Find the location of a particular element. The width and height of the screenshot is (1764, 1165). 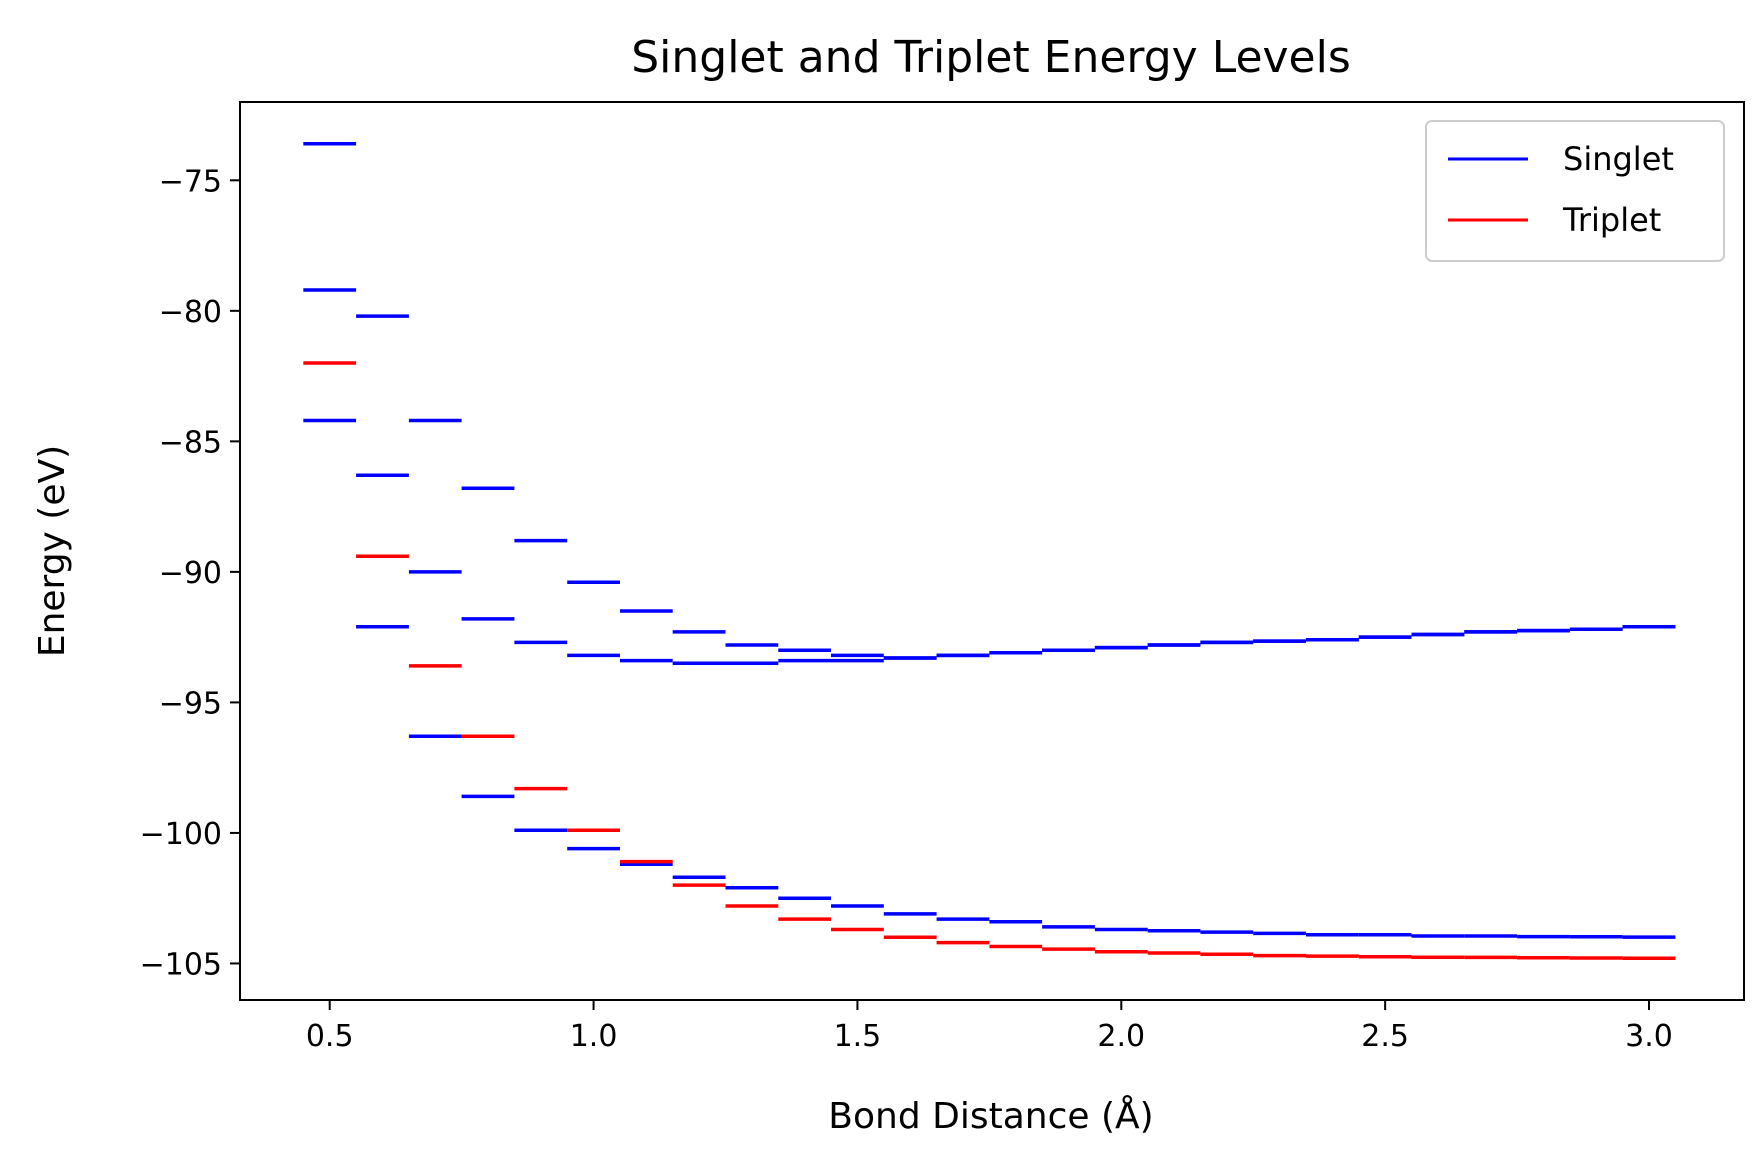

x-tick-label: 2.5 is located at coordinates (1385, 1036).